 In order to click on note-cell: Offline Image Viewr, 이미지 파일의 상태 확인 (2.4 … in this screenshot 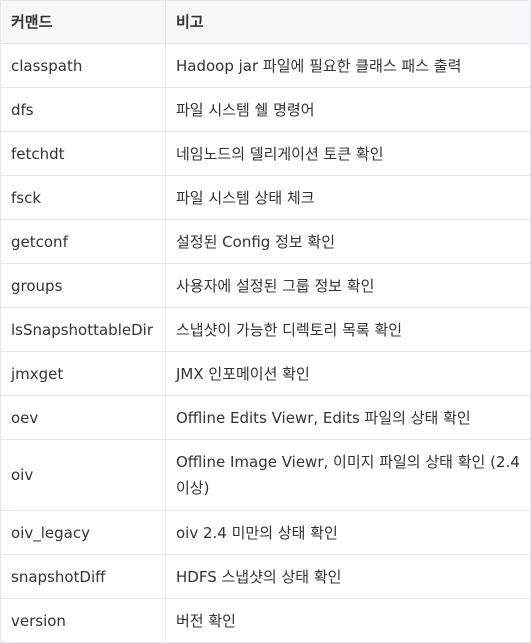, I will do `click(348, 475)`.